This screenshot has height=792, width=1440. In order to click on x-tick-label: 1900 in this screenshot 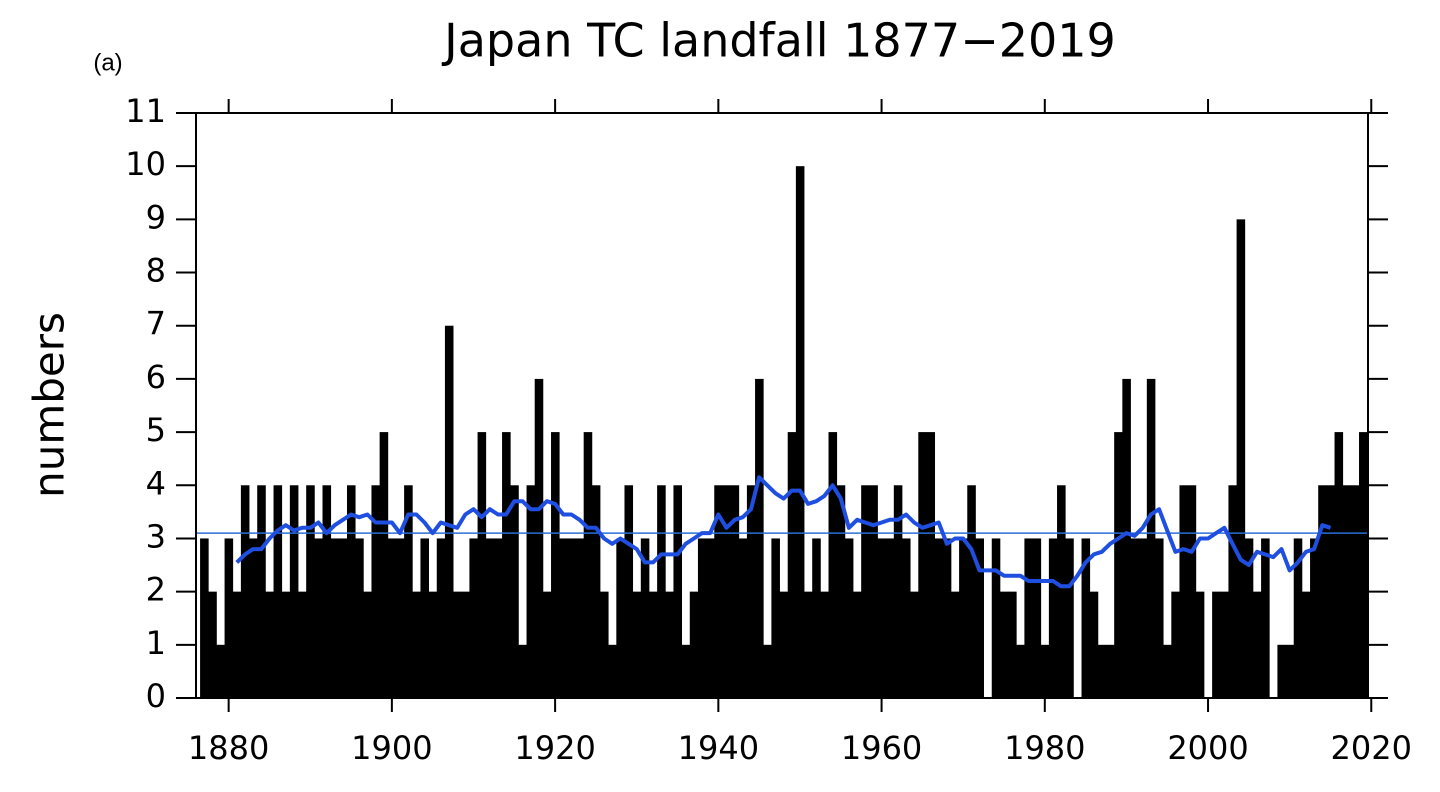, I will do `click(391, 748)`.